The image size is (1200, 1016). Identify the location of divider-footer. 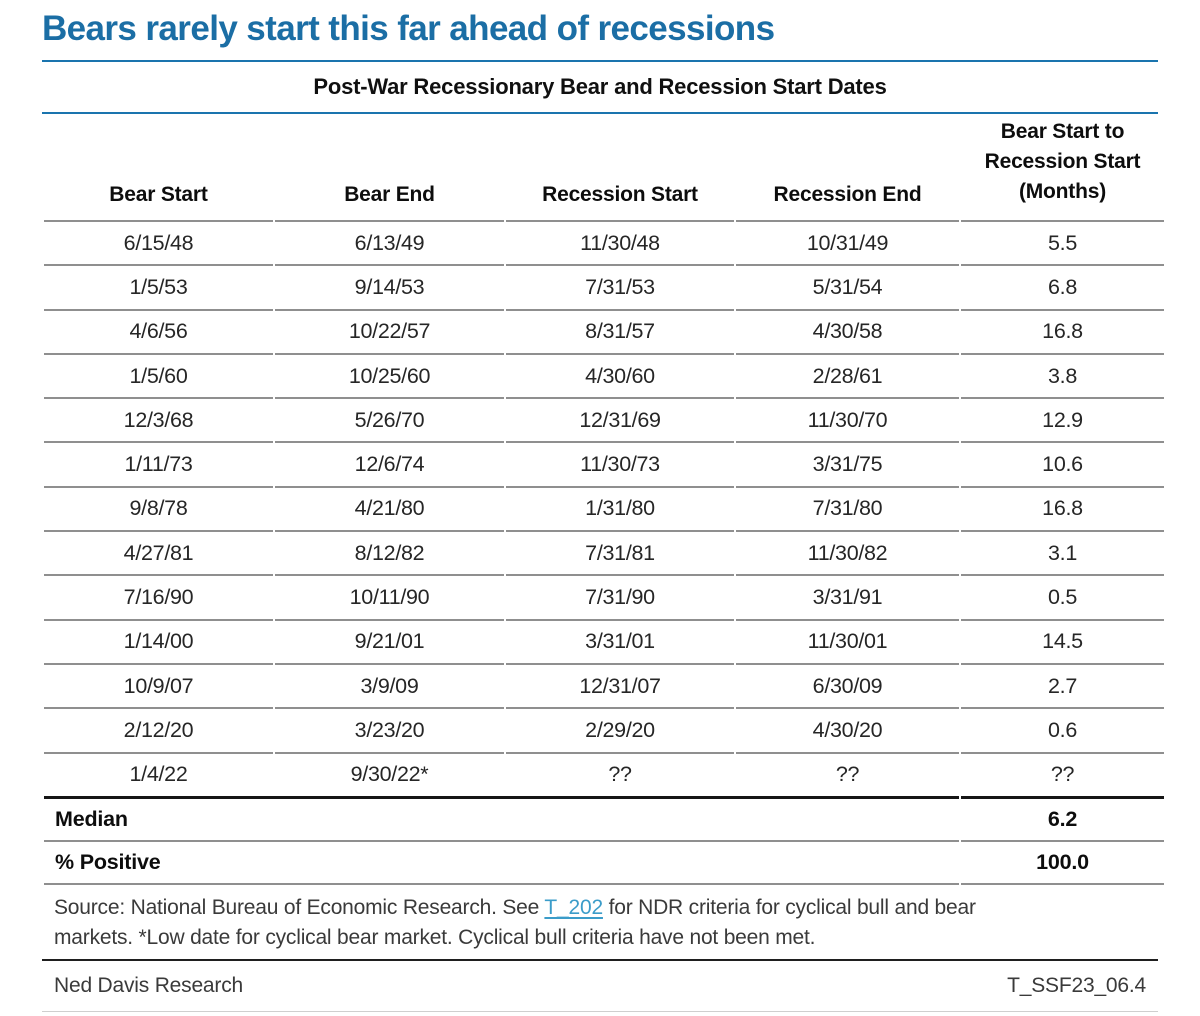
(600, 959).